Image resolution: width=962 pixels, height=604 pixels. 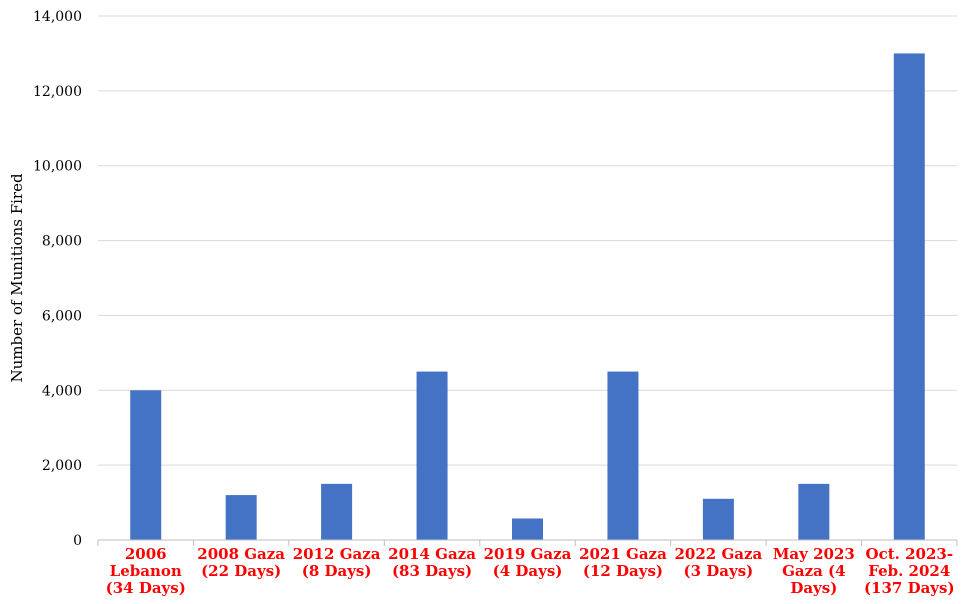 I want to click on x-tick-label: 2019 Gaza (4 Days), so click(x=528, y=562).